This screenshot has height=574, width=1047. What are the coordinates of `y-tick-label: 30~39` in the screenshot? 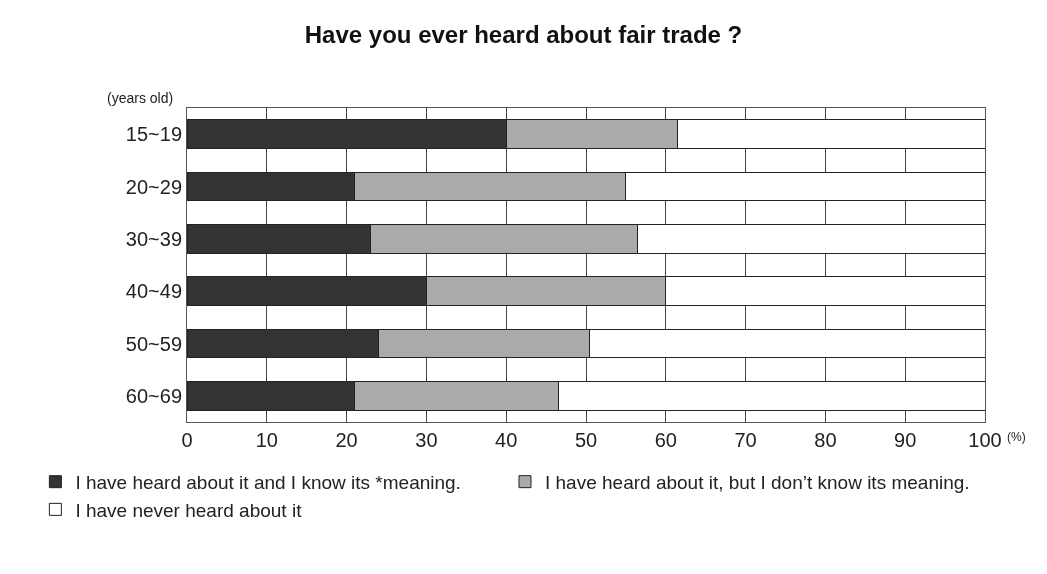 It's located at (153, 238).